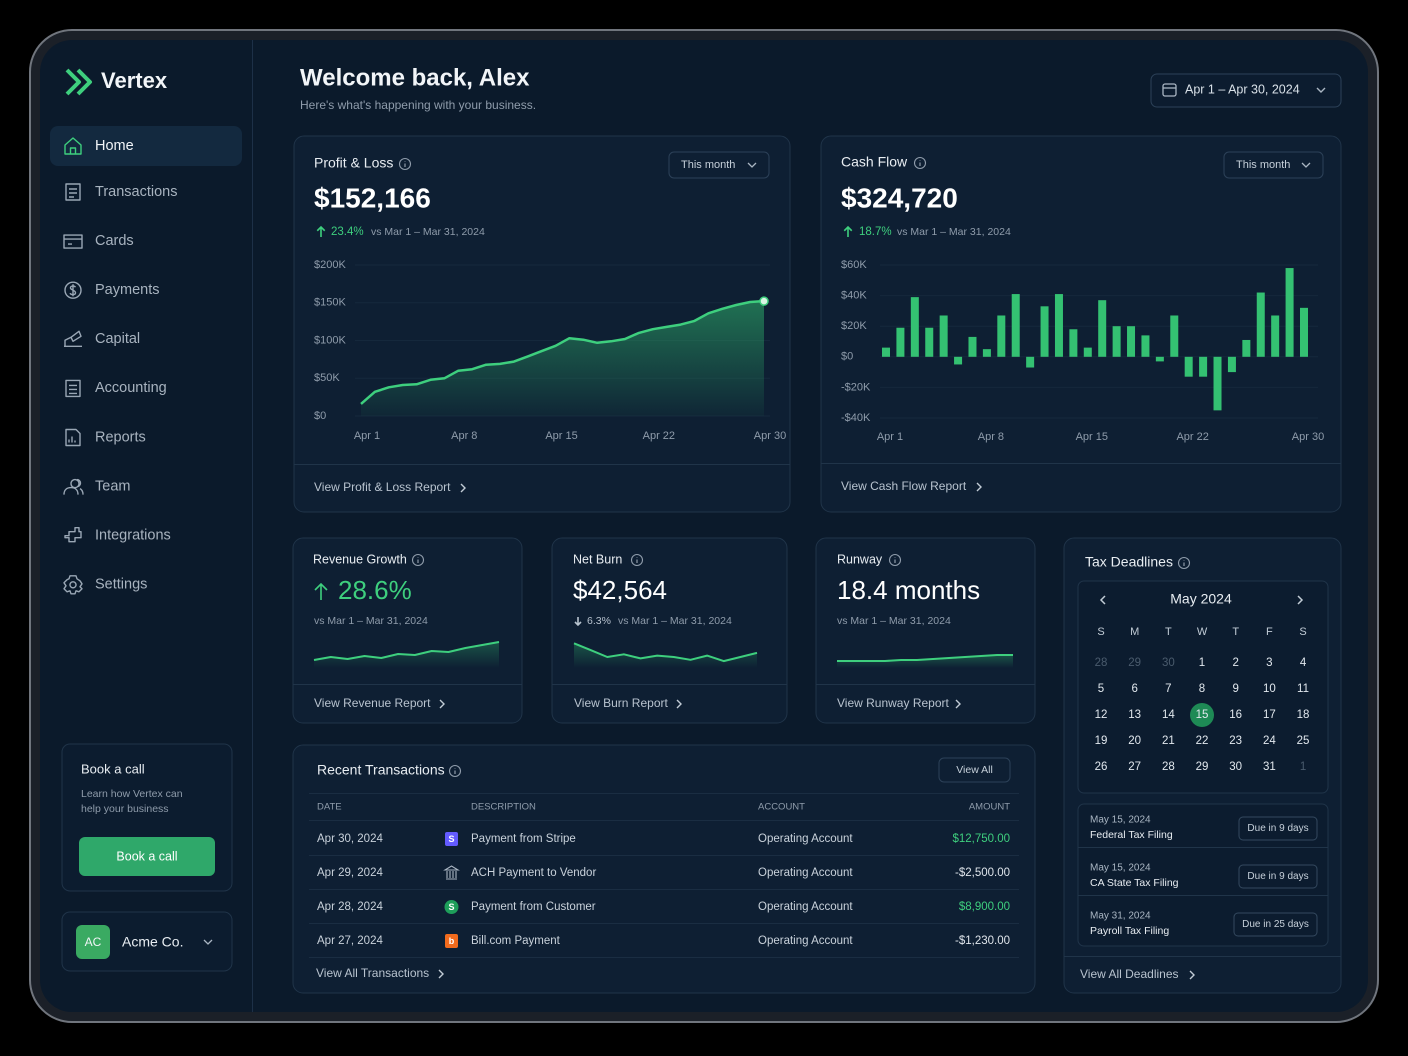 The height and width of the screenshot is (1056, 1408). Describe the element at coordinates (925, 661) in the screenshot. I see `sparkline-area` at that location.